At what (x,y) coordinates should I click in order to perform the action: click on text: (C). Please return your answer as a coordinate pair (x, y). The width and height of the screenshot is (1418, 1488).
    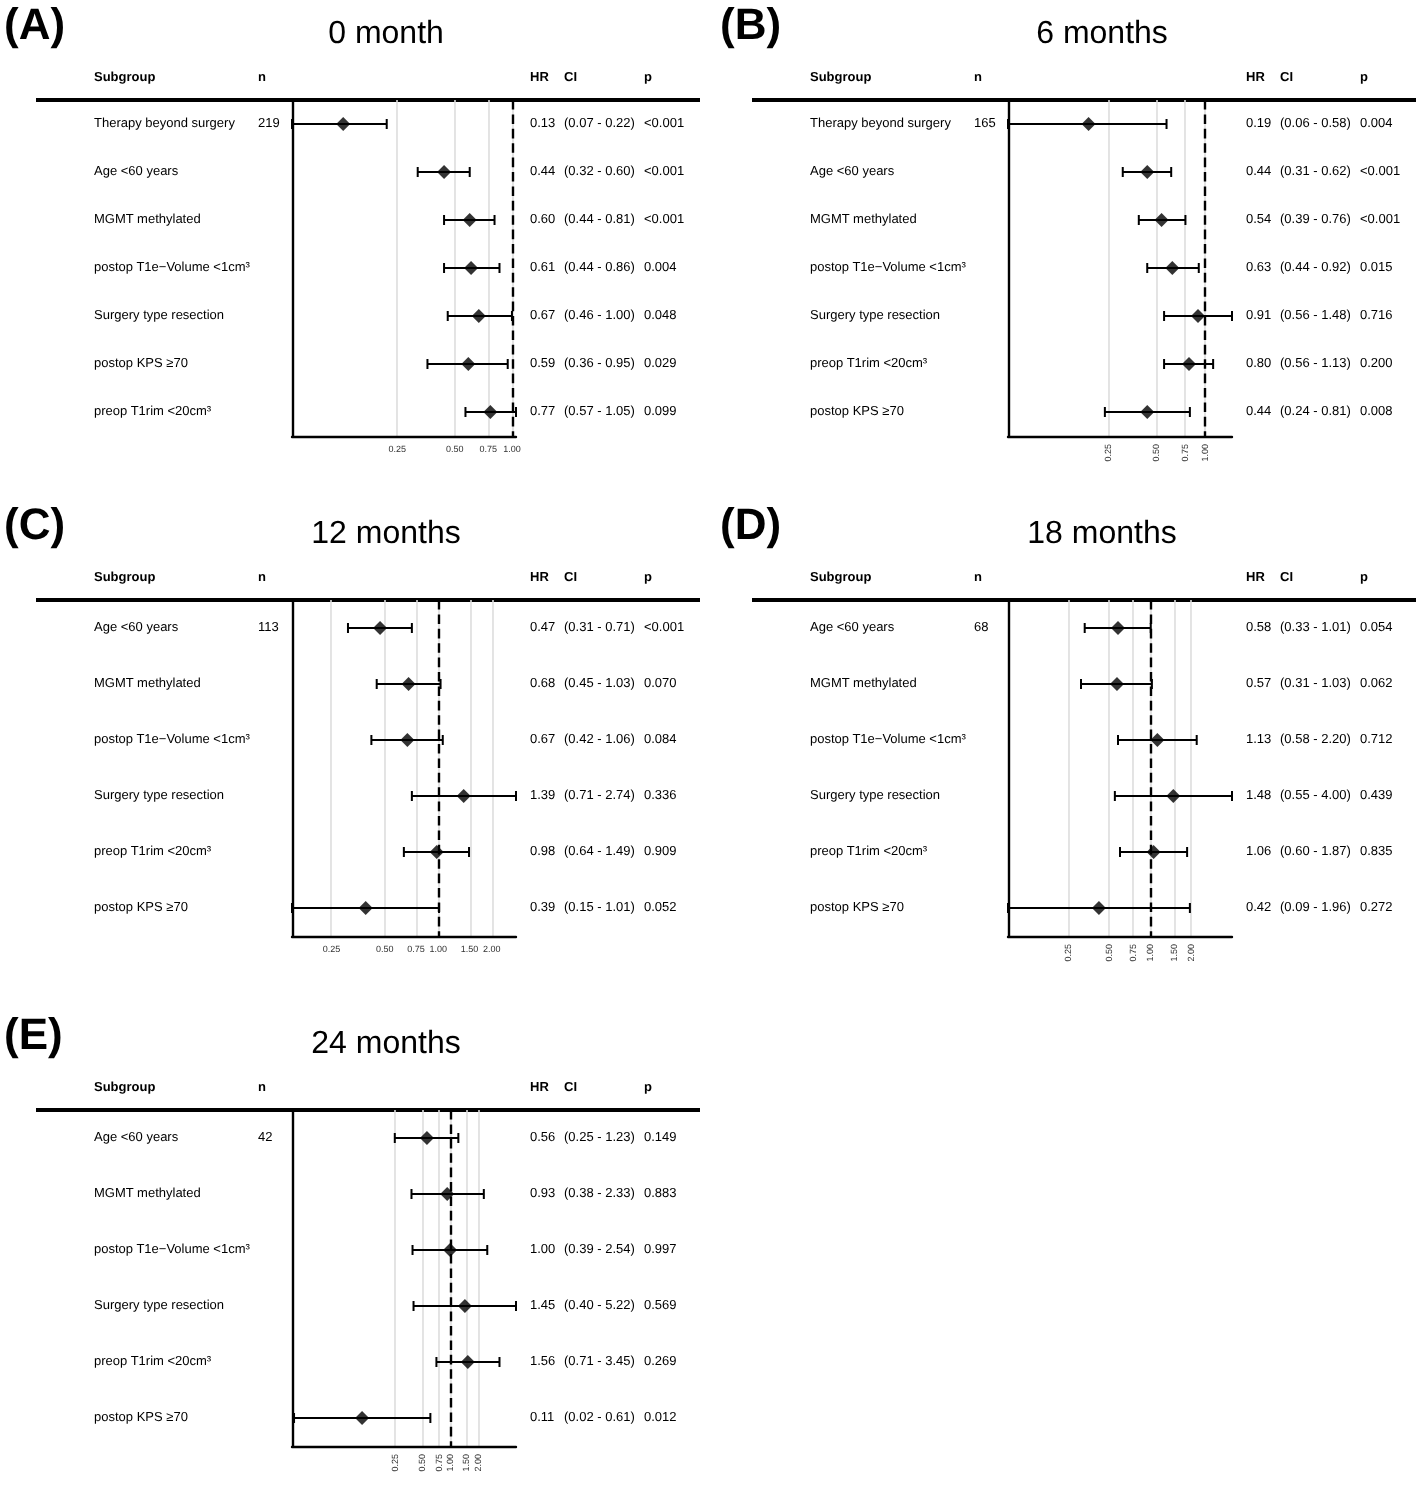
    Looking at the image, I should click on (35, 524).